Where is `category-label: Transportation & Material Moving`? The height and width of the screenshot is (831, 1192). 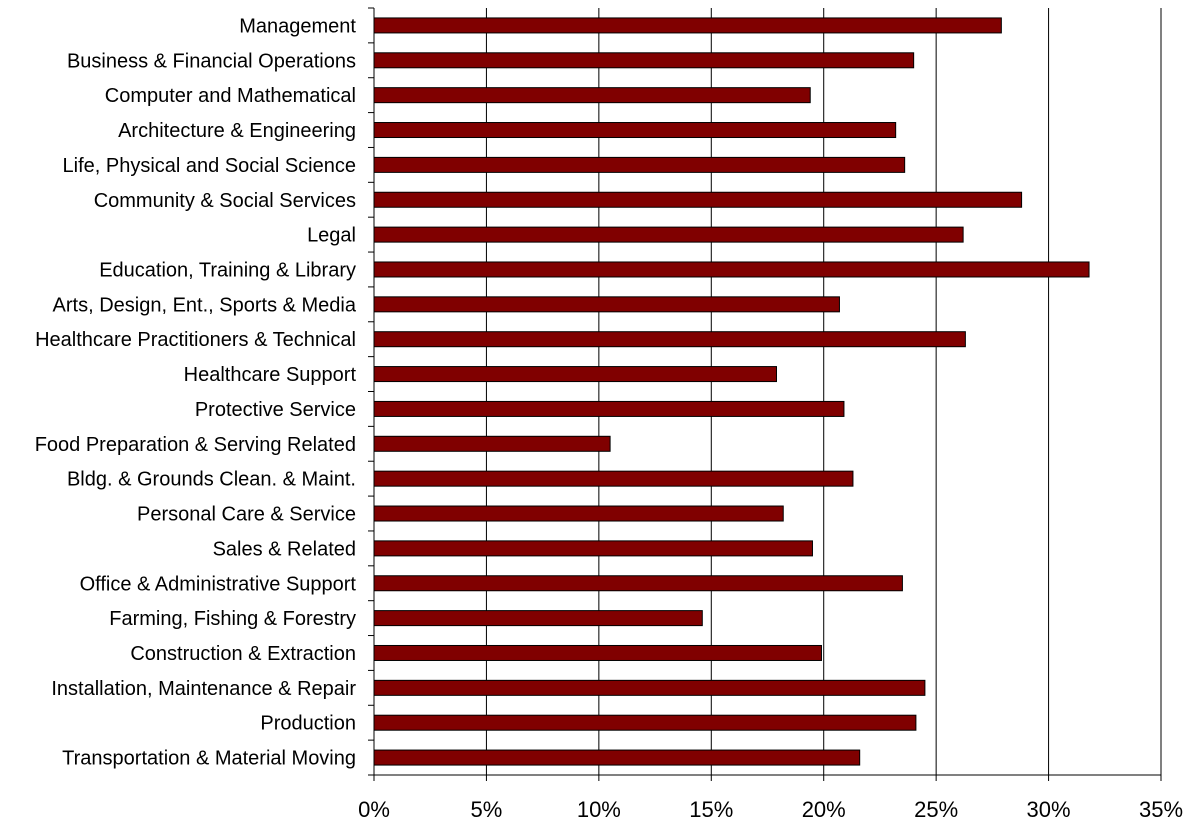 category-label: Transportation & Material Moving is located at coordinates (209, 759).